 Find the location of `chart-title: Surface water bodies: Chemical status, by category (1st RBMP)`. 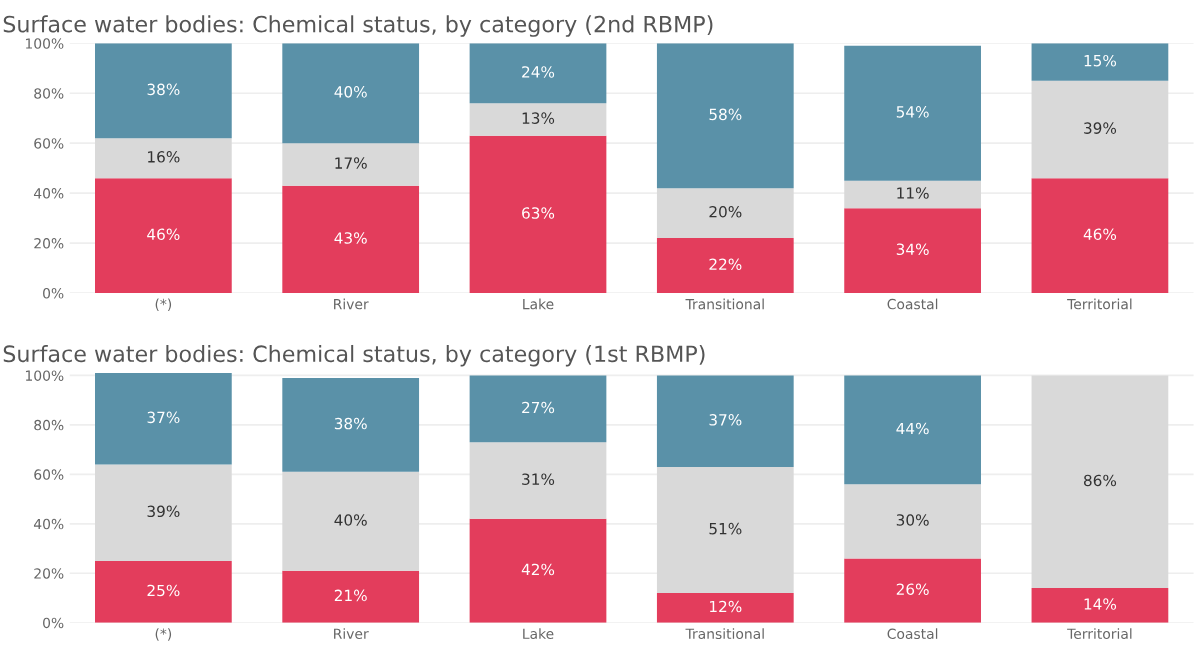

chart-title: Surface water bodies: Chemical status, by category (1st RBMP) is located at coordinates (354, 355).